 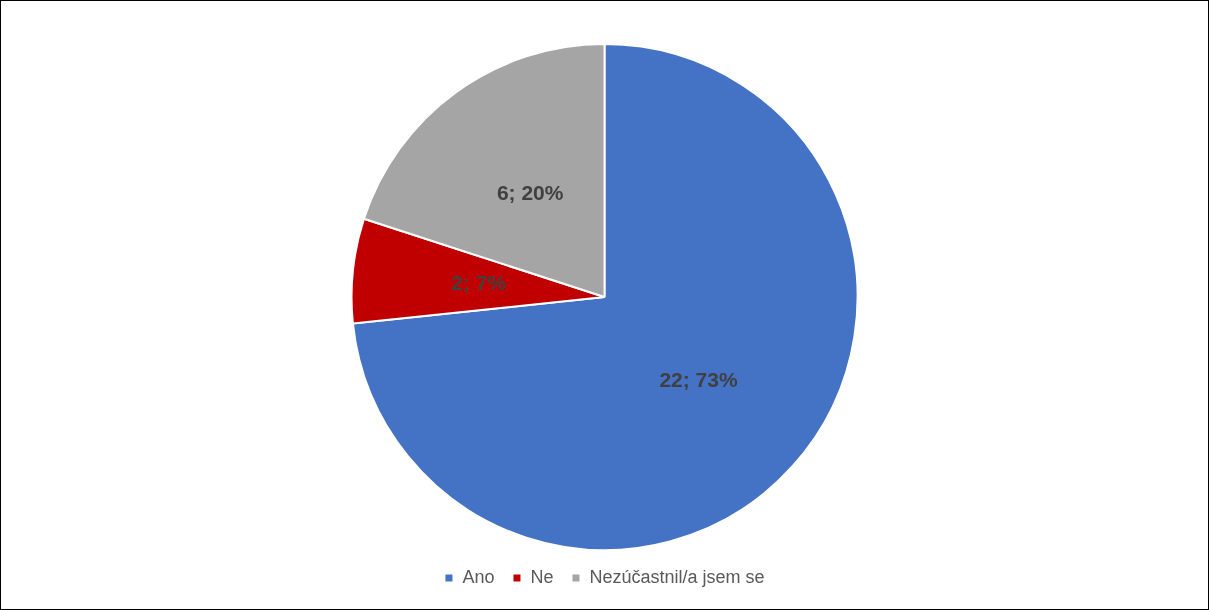 I want to click on legend-label: Ano, so click(x=478, y=576).